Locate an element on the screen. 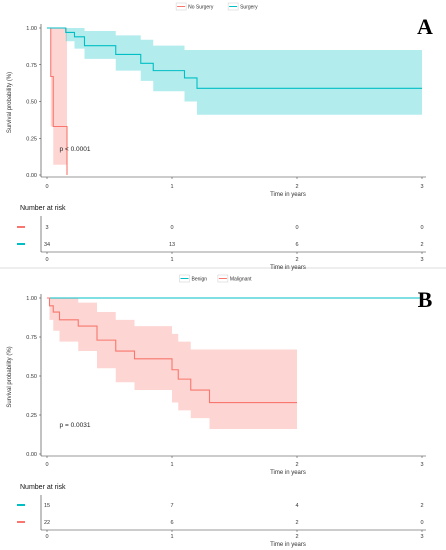  panel-separator is located at coordinates (223, 268).